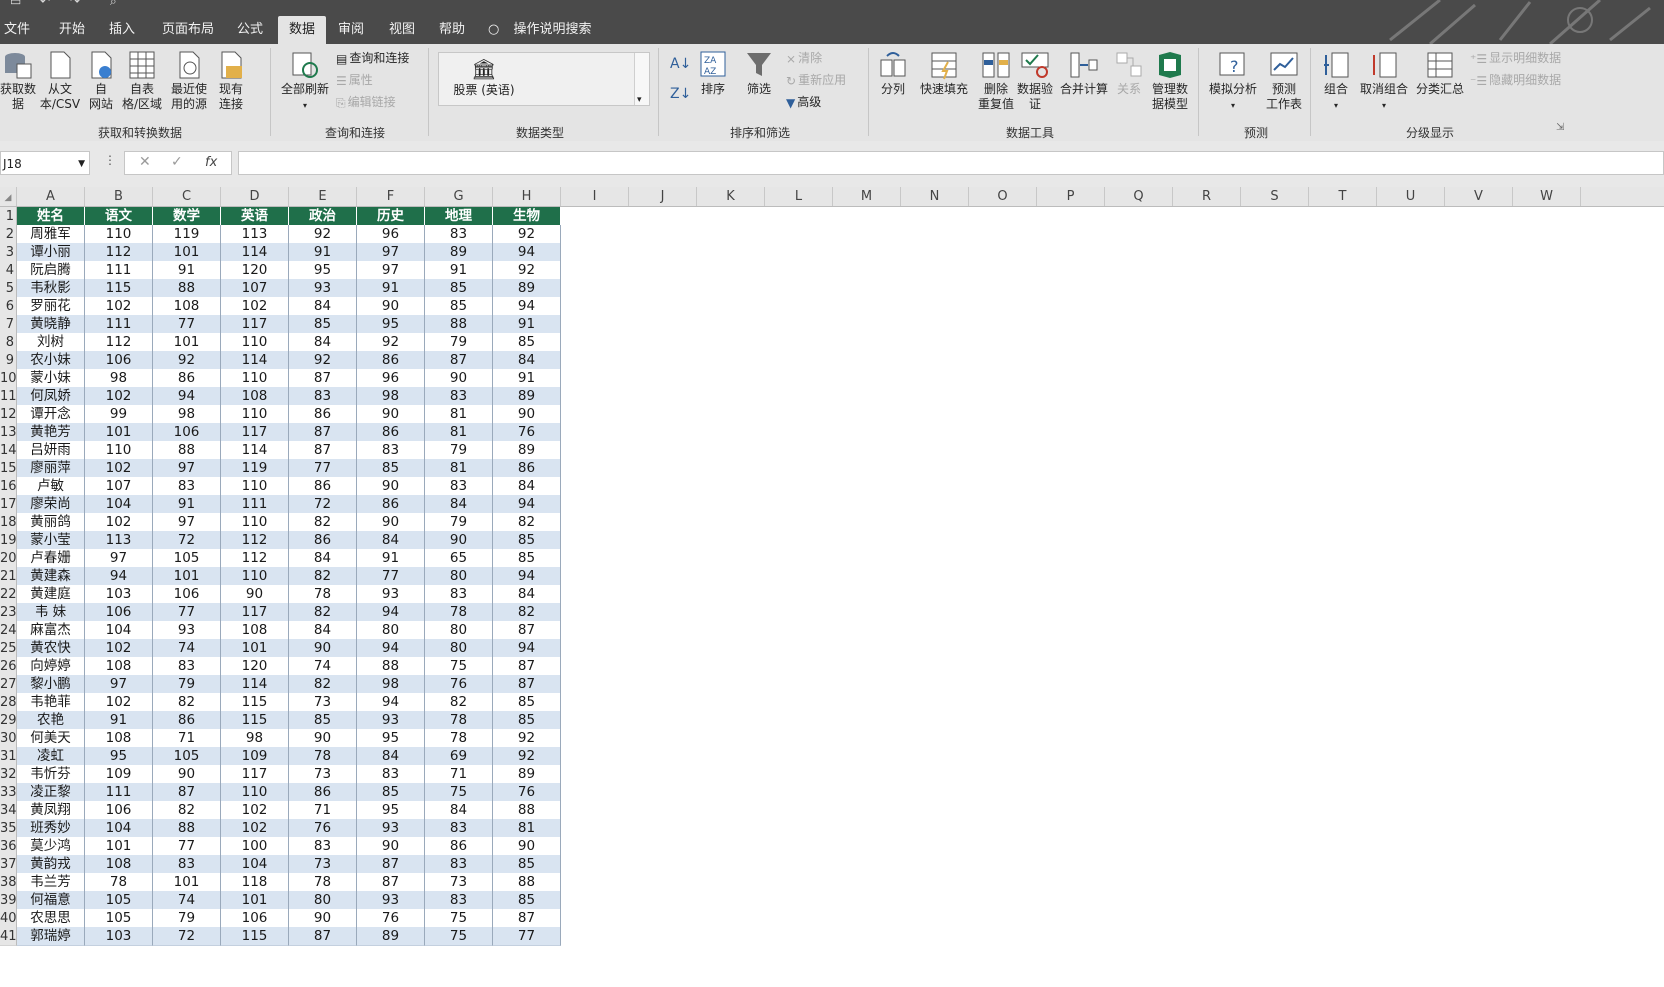  Describe the element at coordinates (81, 164) in the screenshot. I see `chevron-down-icon: ▼` at that location.